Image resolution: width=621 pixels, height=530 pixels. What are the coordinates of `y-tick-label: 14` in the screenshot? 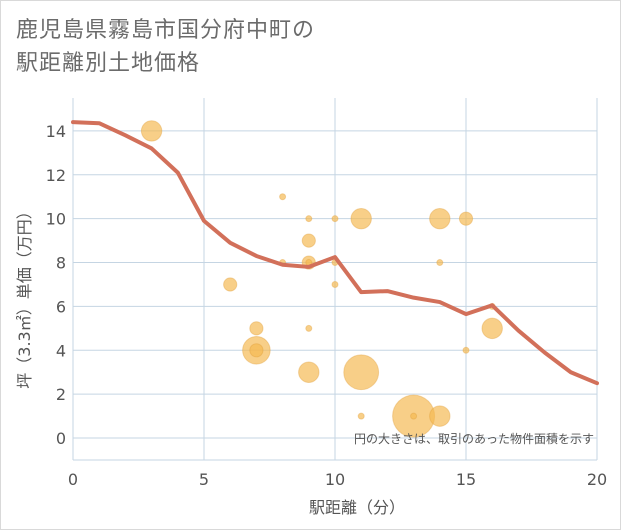 It's located at (56, 131).